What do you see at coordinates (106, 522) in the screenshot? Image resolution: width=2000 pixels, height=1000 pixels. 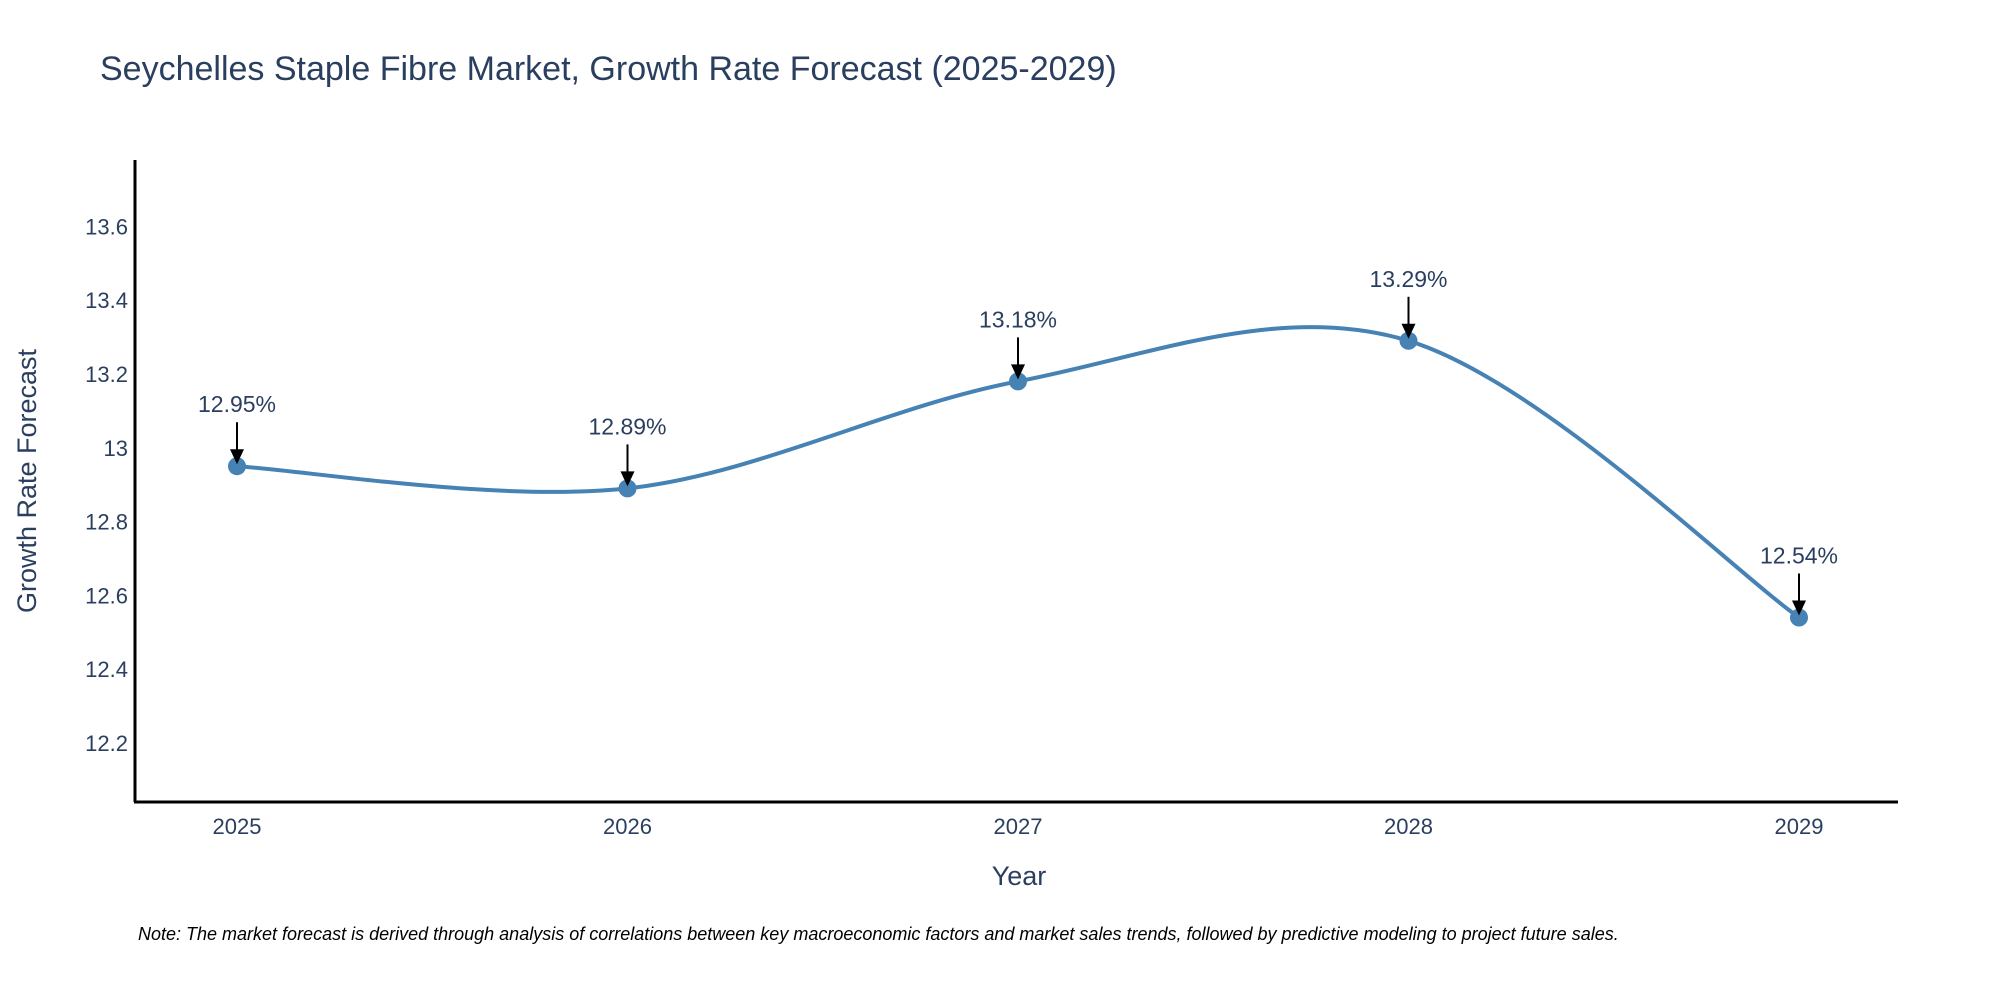 I see `y-tick-label: 12.8` at bounding box center [106, 522].